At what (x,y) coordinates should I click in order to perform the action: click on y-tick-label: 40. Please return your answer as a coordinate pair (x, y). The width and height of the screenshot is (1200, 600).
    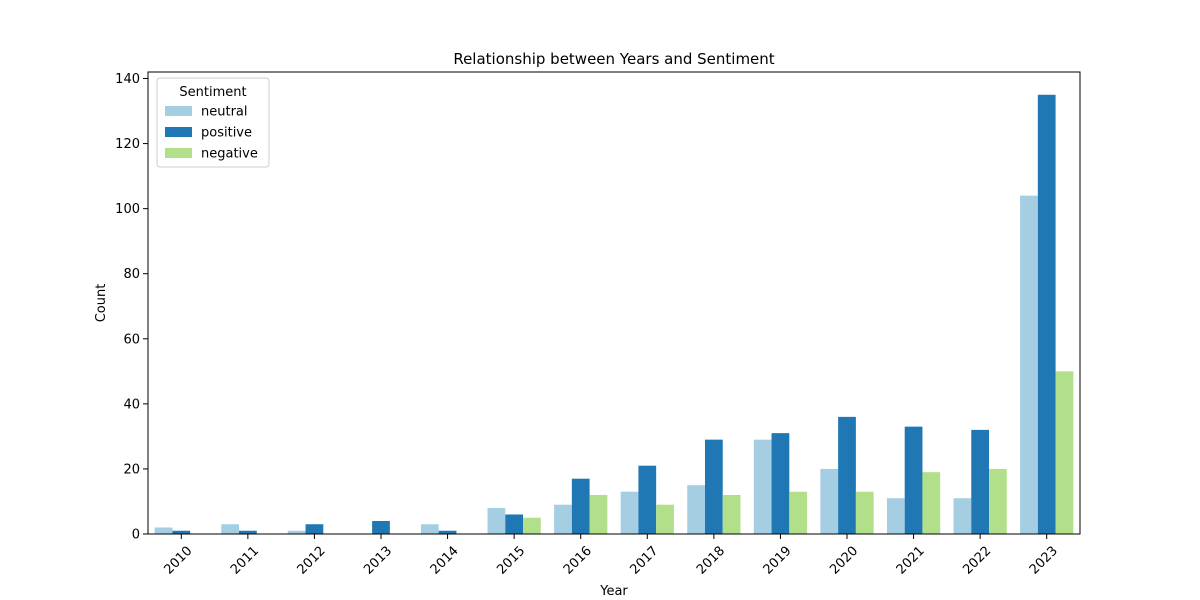
    Looking at the image, I should click on (131, 404).